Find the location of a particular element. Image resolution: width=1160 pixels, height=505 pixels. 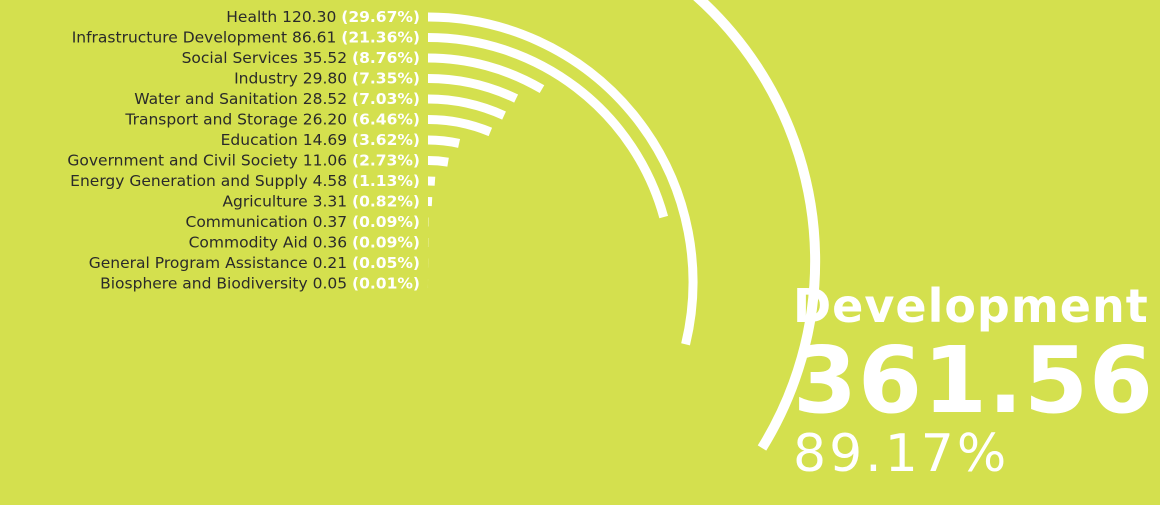

label-biosphere-and-biodiversity: Biosphere and Biodiversity 0.05 (0.01%) is located at coordinates (260, 284).